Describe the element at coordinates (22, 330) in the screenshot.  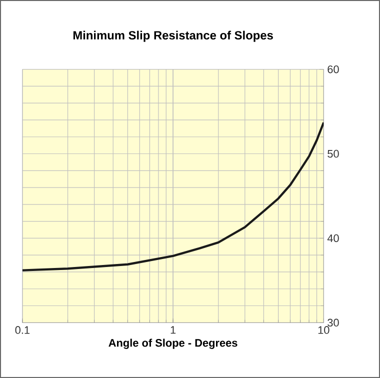
I see `x-tick-label: 0.1` at that location.